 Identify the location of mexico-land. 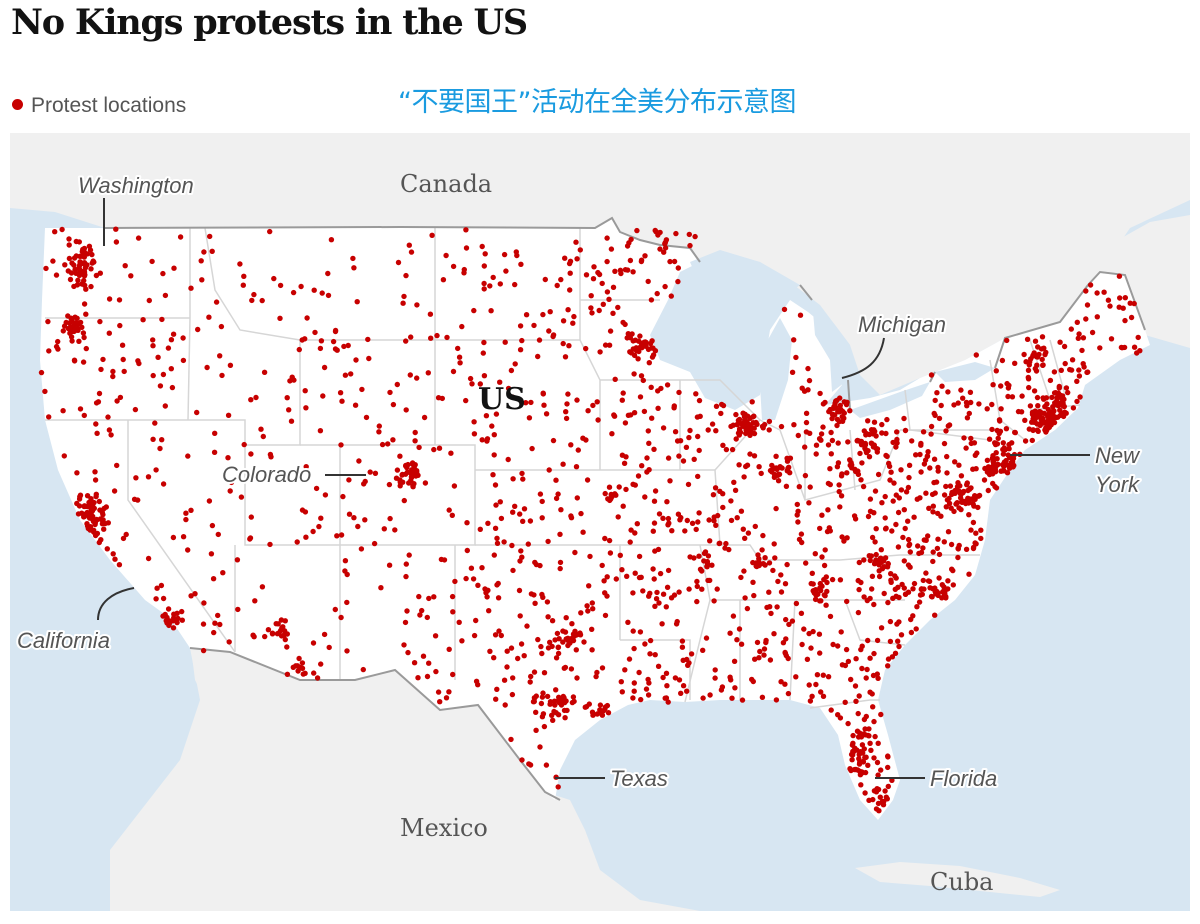
(405, 779).